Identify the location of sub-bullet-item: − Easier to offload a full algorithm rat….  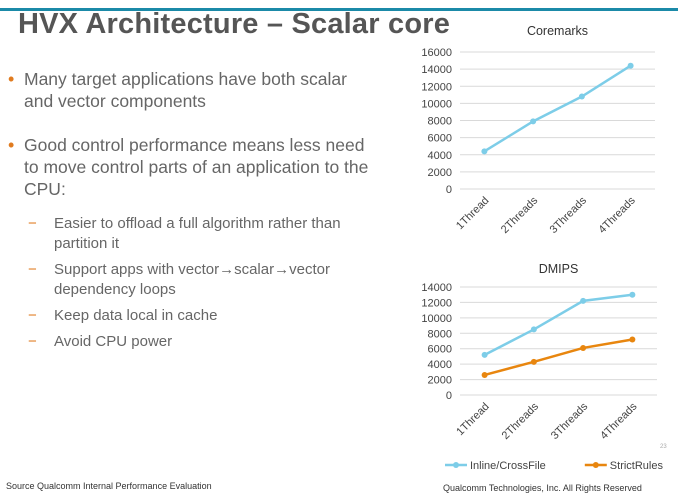
(198, 234).